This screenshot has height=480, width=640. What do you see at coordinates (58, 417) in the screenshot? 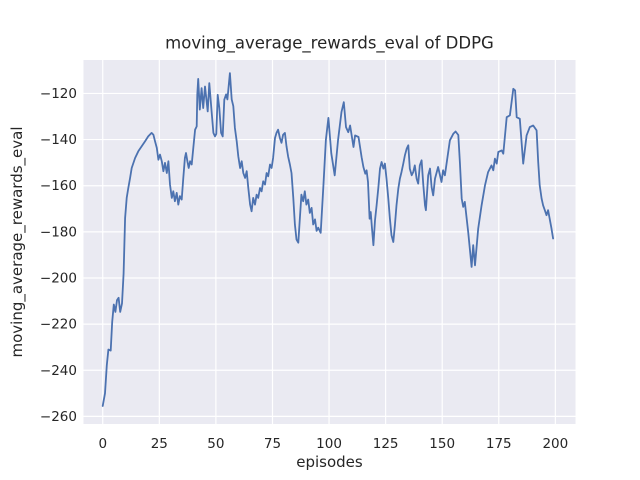
I see `y-tick-label: −260` at bounding box center [58, 417].